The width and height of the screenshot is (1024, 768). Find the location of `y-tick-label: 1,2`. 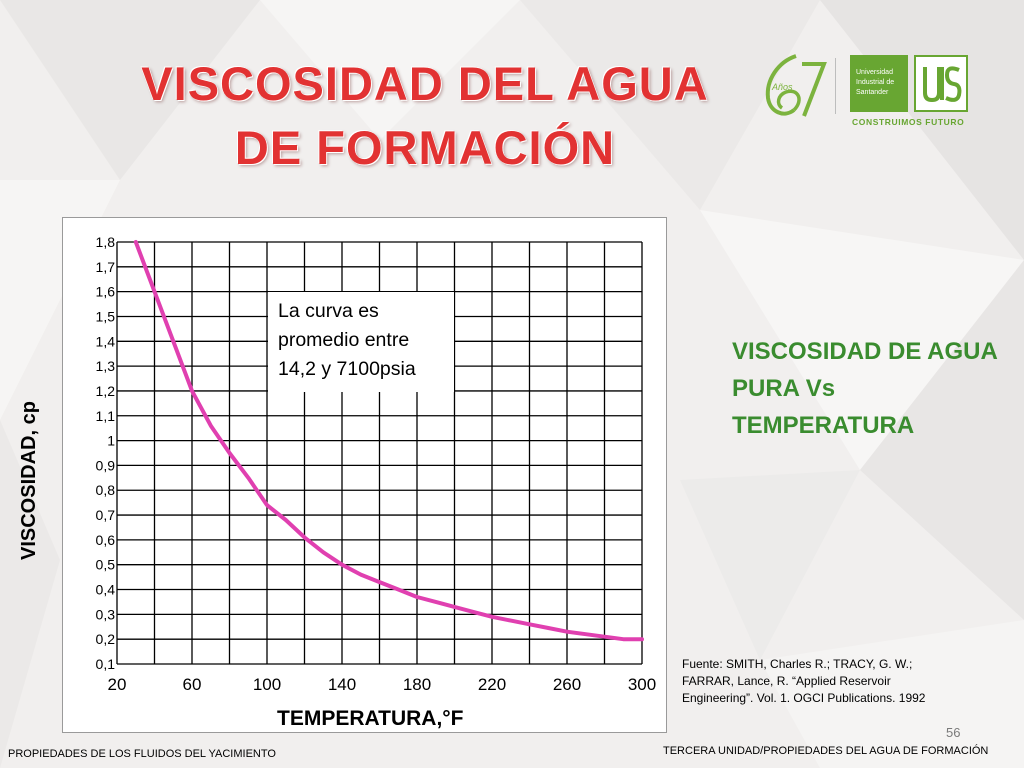

y-tick-label: 1,2 is located at coordinates (106, 391).